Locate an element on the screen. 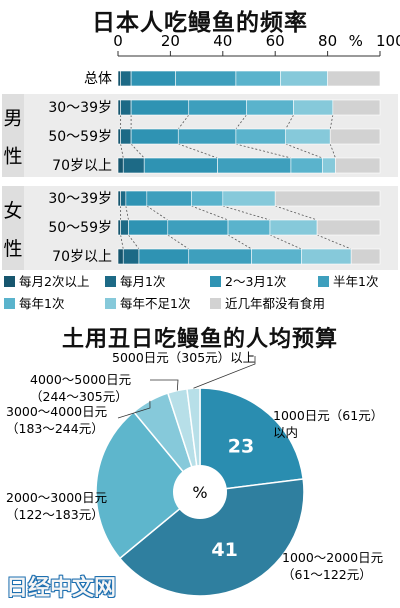  pie-chart-title: 土用丑日吃鳗鱼的人均预算 is located at coordinates (199, 339).